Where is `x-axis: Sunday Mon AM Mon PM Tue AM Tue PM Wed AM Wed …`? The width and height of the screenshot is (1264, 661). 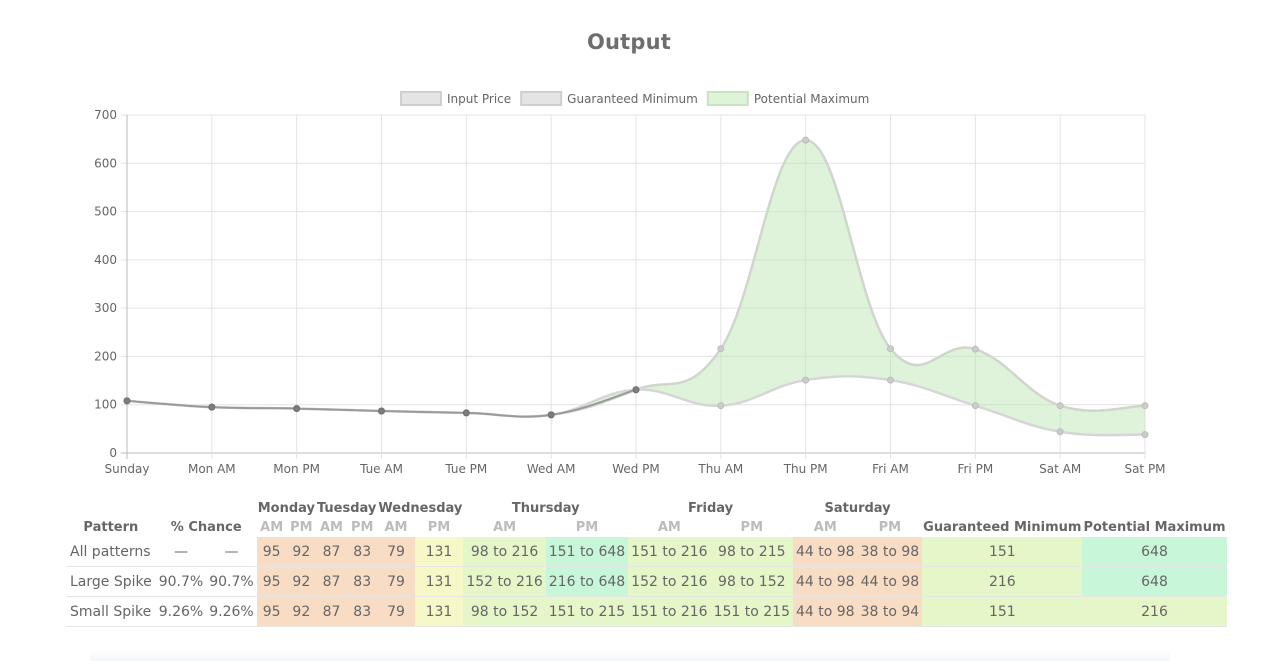
x-axis: Sunday Mon AM Mon PM Tue AM Tue PM Wed AM Wed … is located at coordinates (635, 469).